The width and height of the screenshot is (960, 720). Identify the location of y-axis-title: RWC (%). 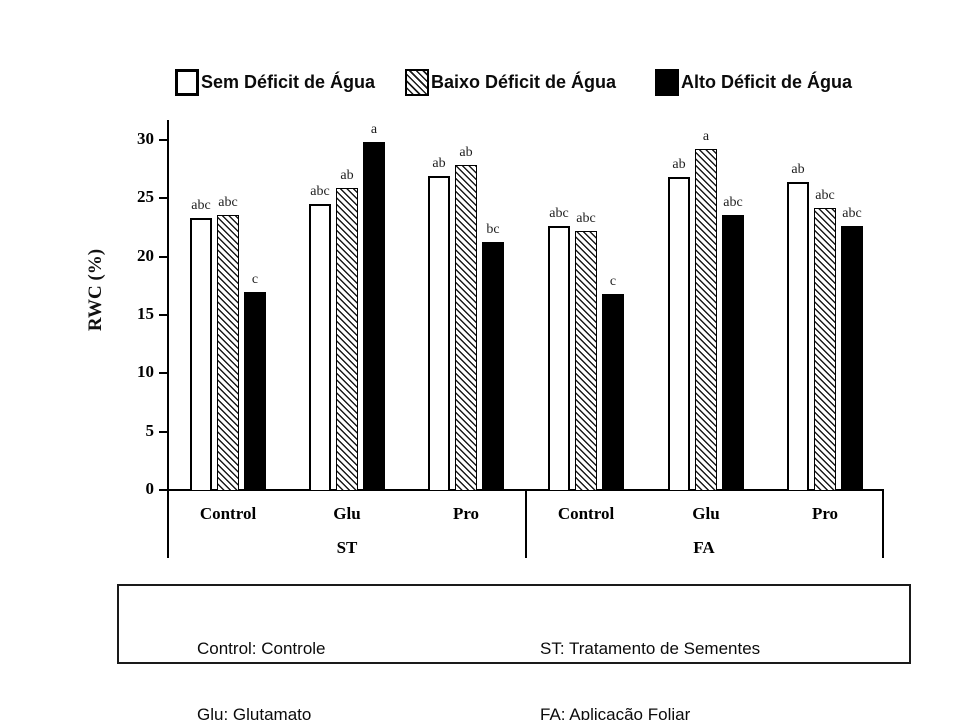
(95, 290).